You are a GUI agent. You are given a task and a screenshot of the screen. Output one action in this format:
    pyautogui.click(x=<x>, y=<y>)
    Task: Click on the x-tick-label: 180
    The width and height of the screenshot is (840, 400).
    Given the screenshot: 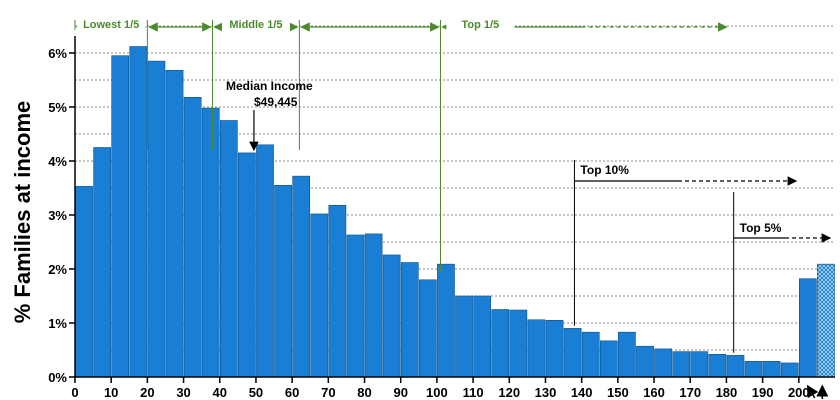 What is the action you would take?
    pyautogui.click(x=727, y=392)
    